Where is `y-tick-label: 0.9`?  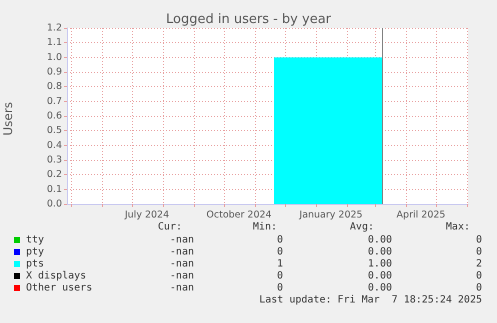
y-tick-label: 0.9 is located at coordinates (54, 72).